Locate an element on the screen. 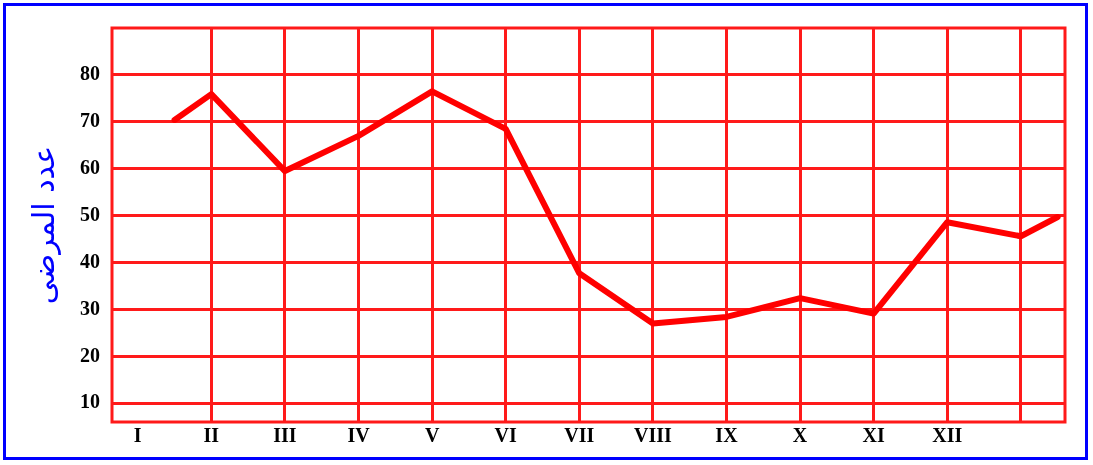  y-tick-label: 80 is located at coordinates (90, 73).